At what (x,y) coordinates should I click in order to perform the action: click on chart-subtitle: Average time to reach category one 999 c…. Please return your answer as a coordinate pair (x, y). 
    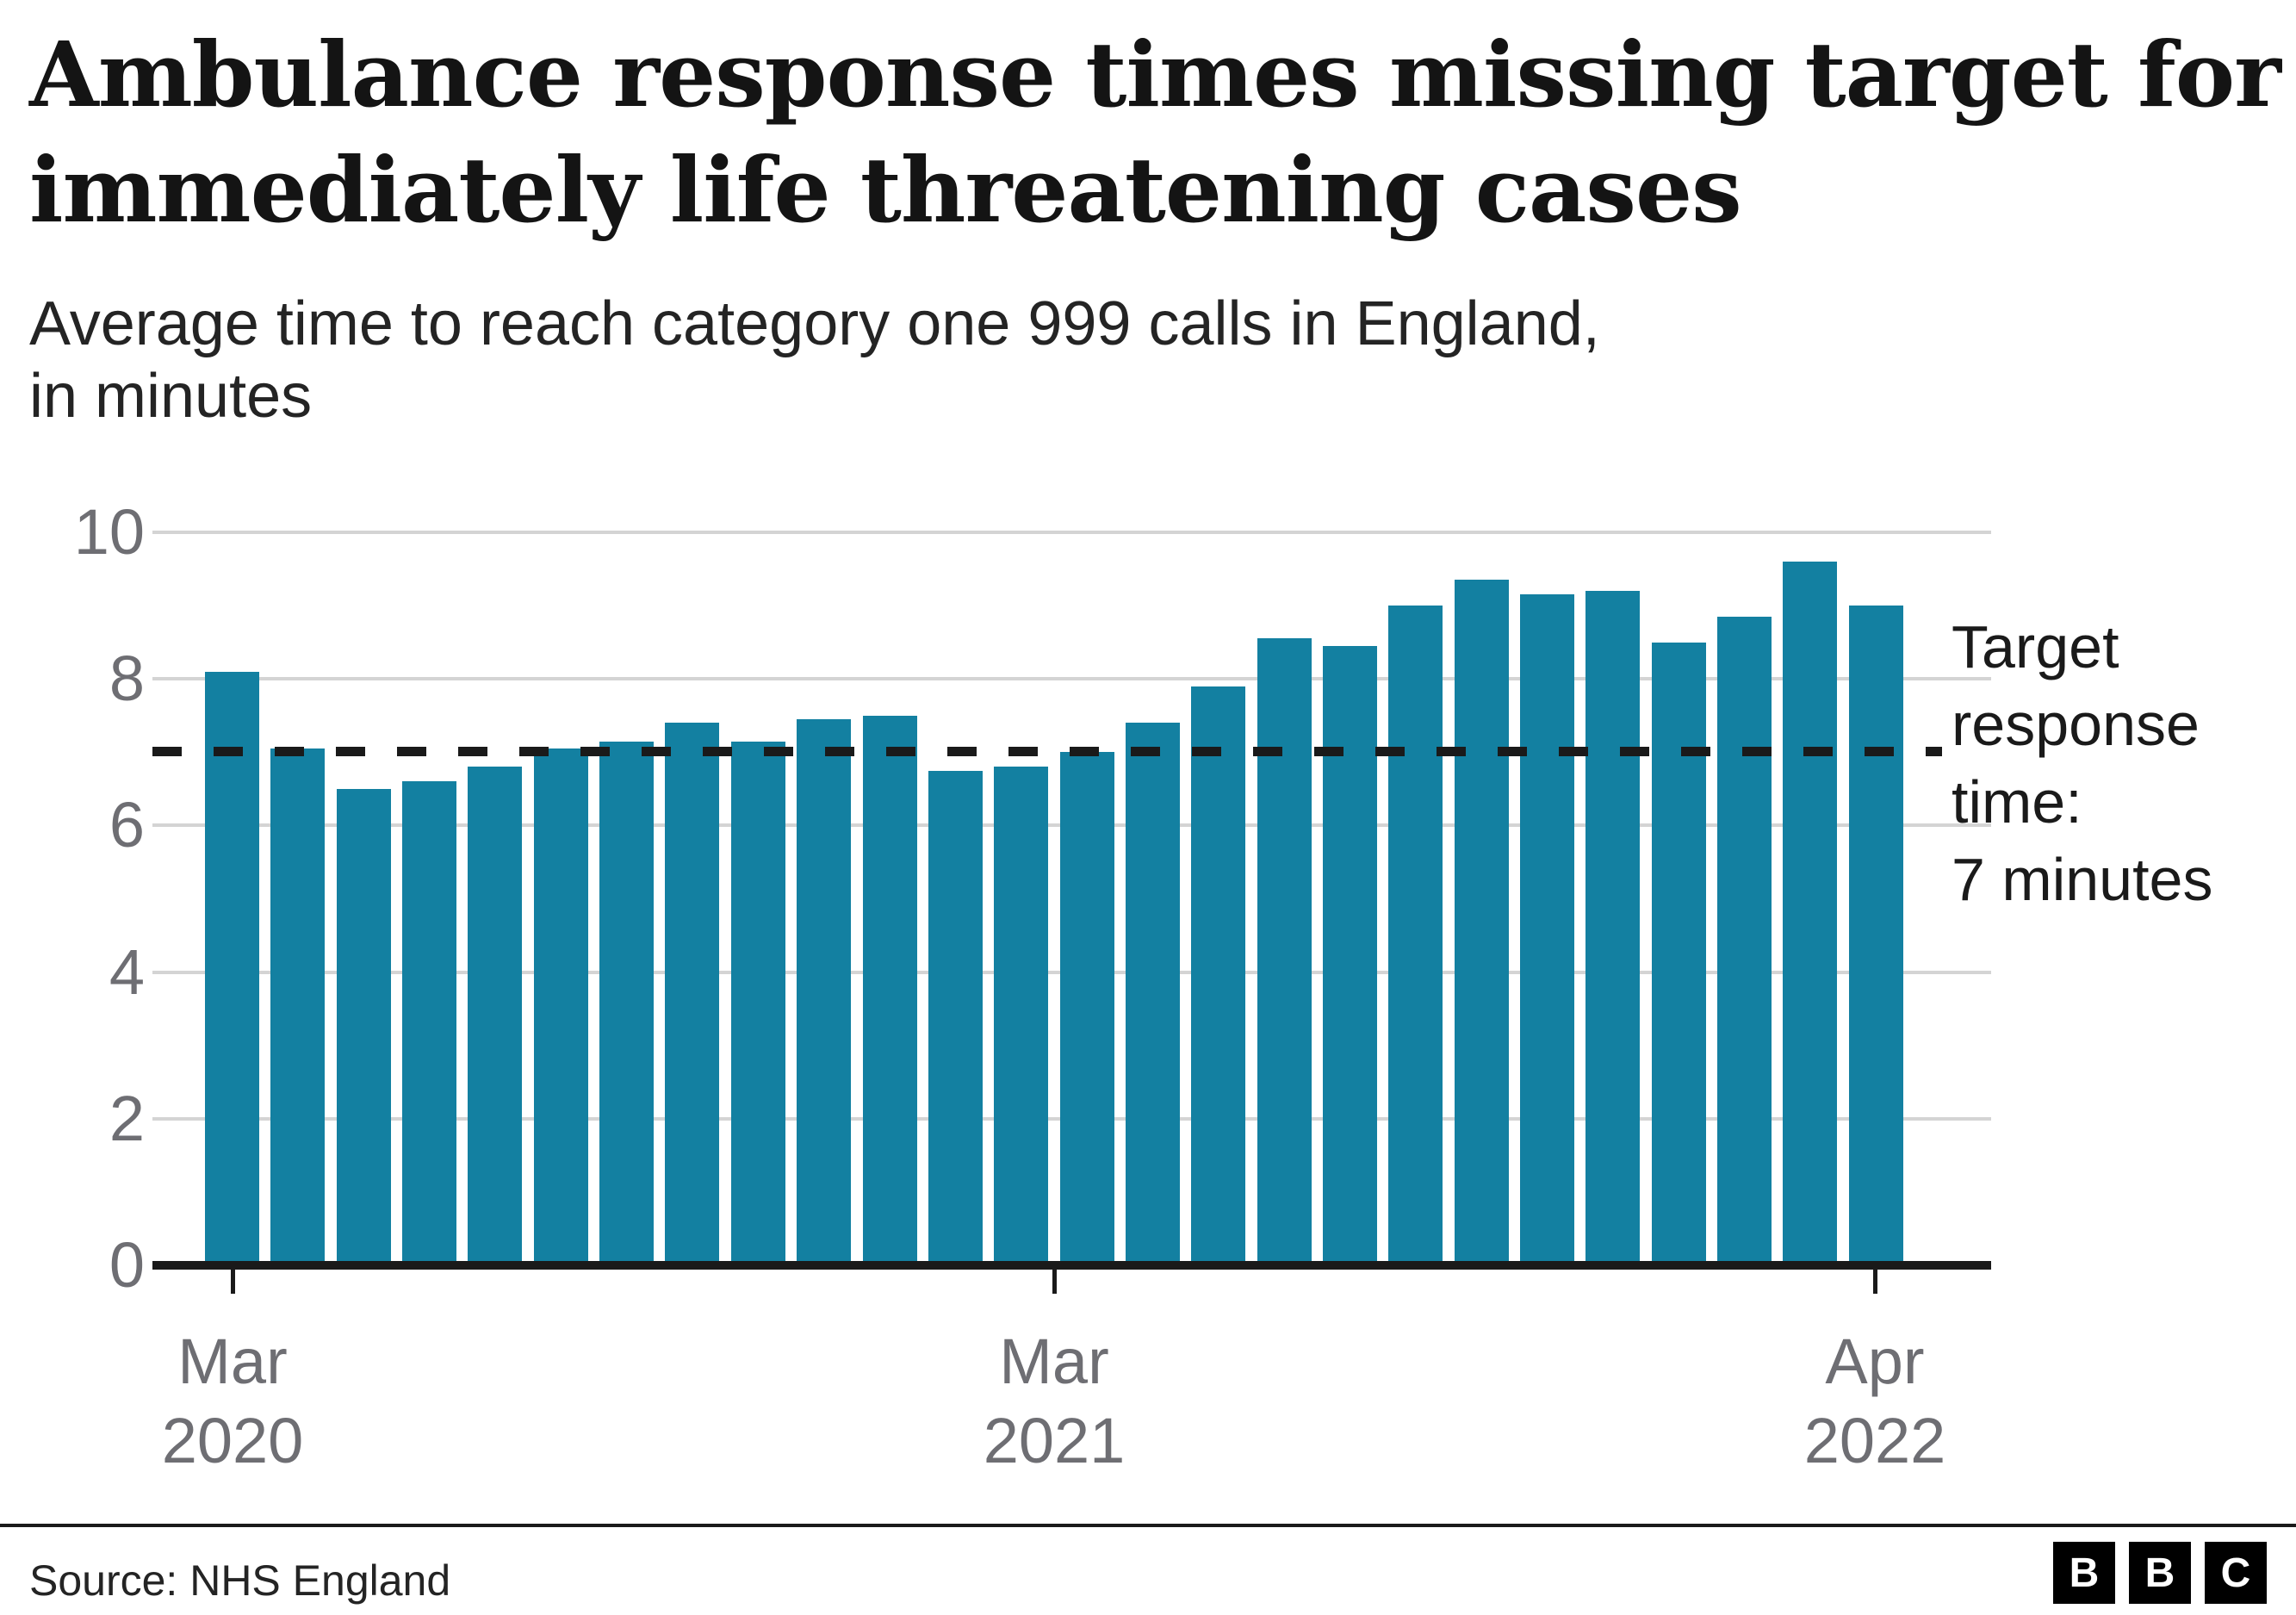
    Looking at the image, I should click on (814, 360).